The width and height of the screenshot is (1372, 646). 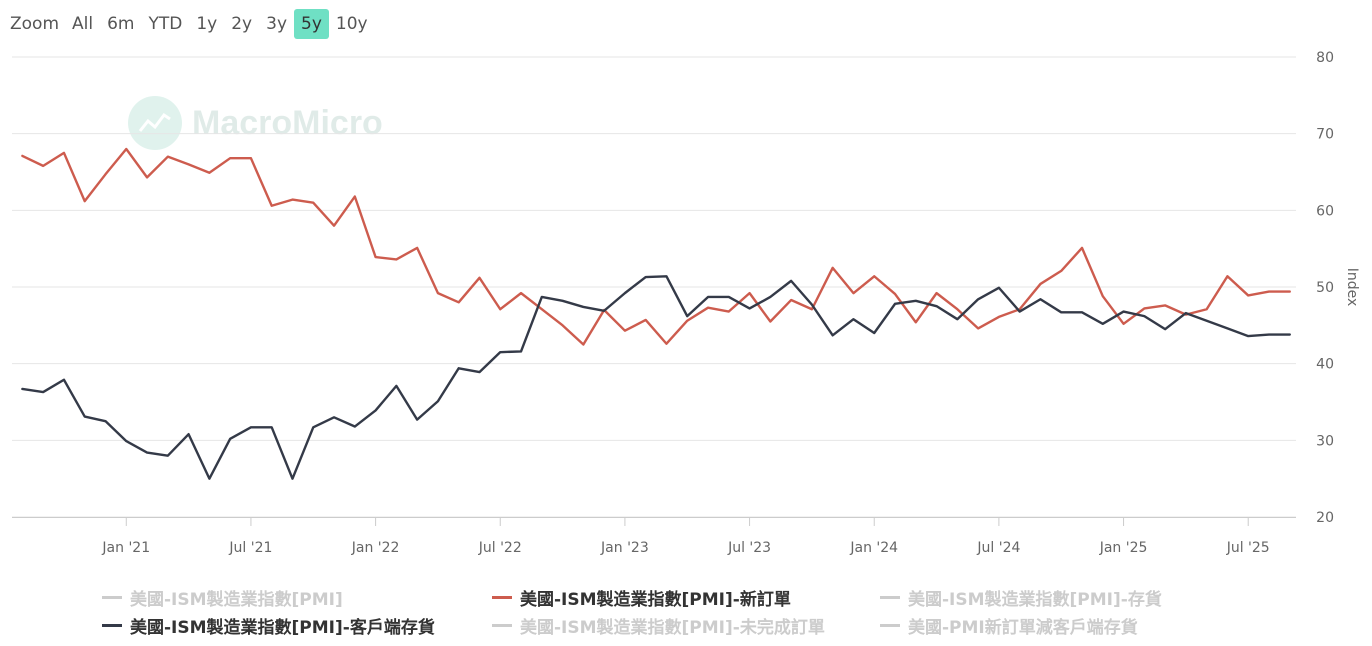 What do you see at coordinates (83, 24) in the screenshot?
I see `zoom-button-all: All` at bounding box center [83, 24].